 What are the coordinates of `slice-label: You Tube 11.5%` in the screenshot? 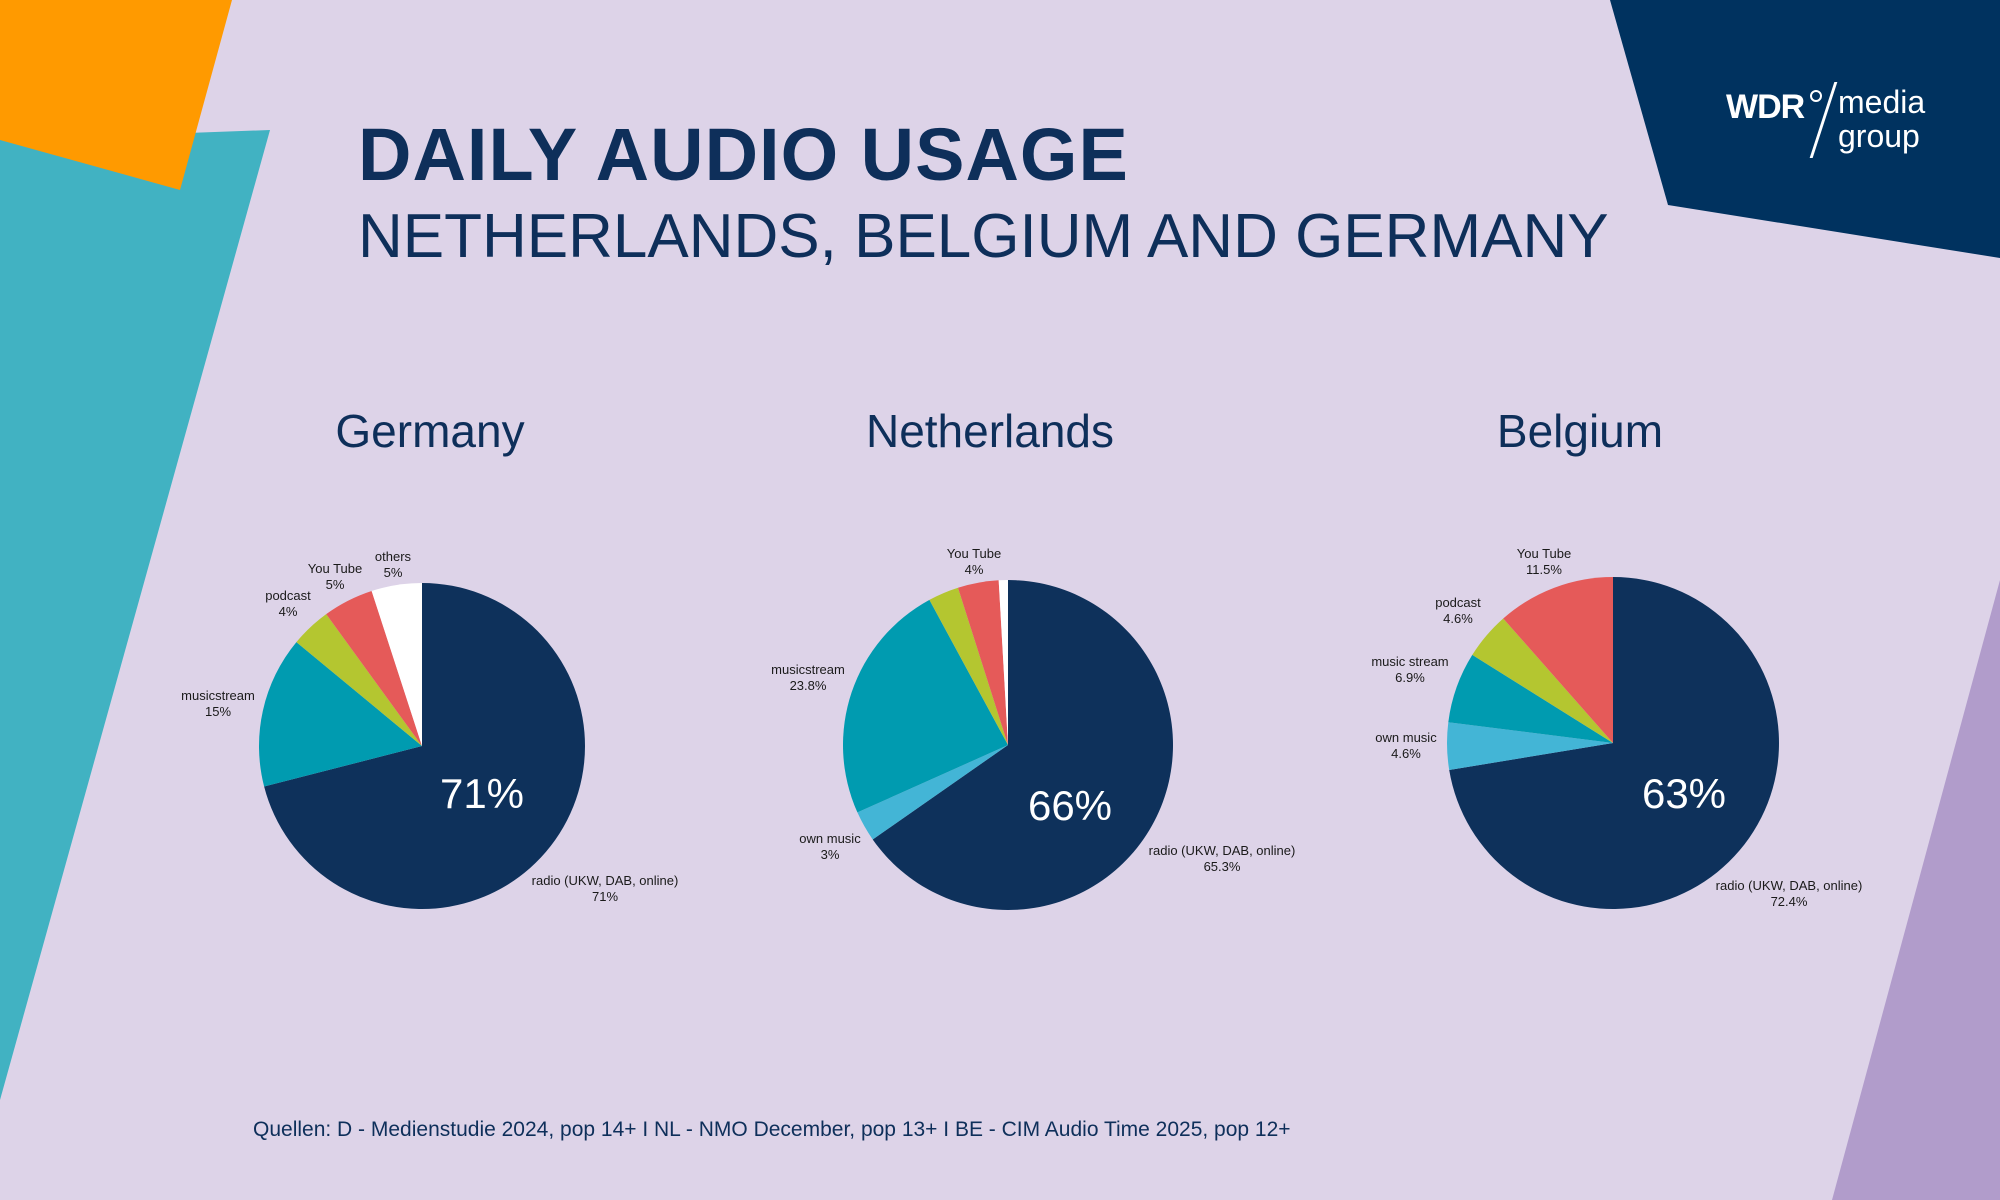 It's located at (1544, 561).